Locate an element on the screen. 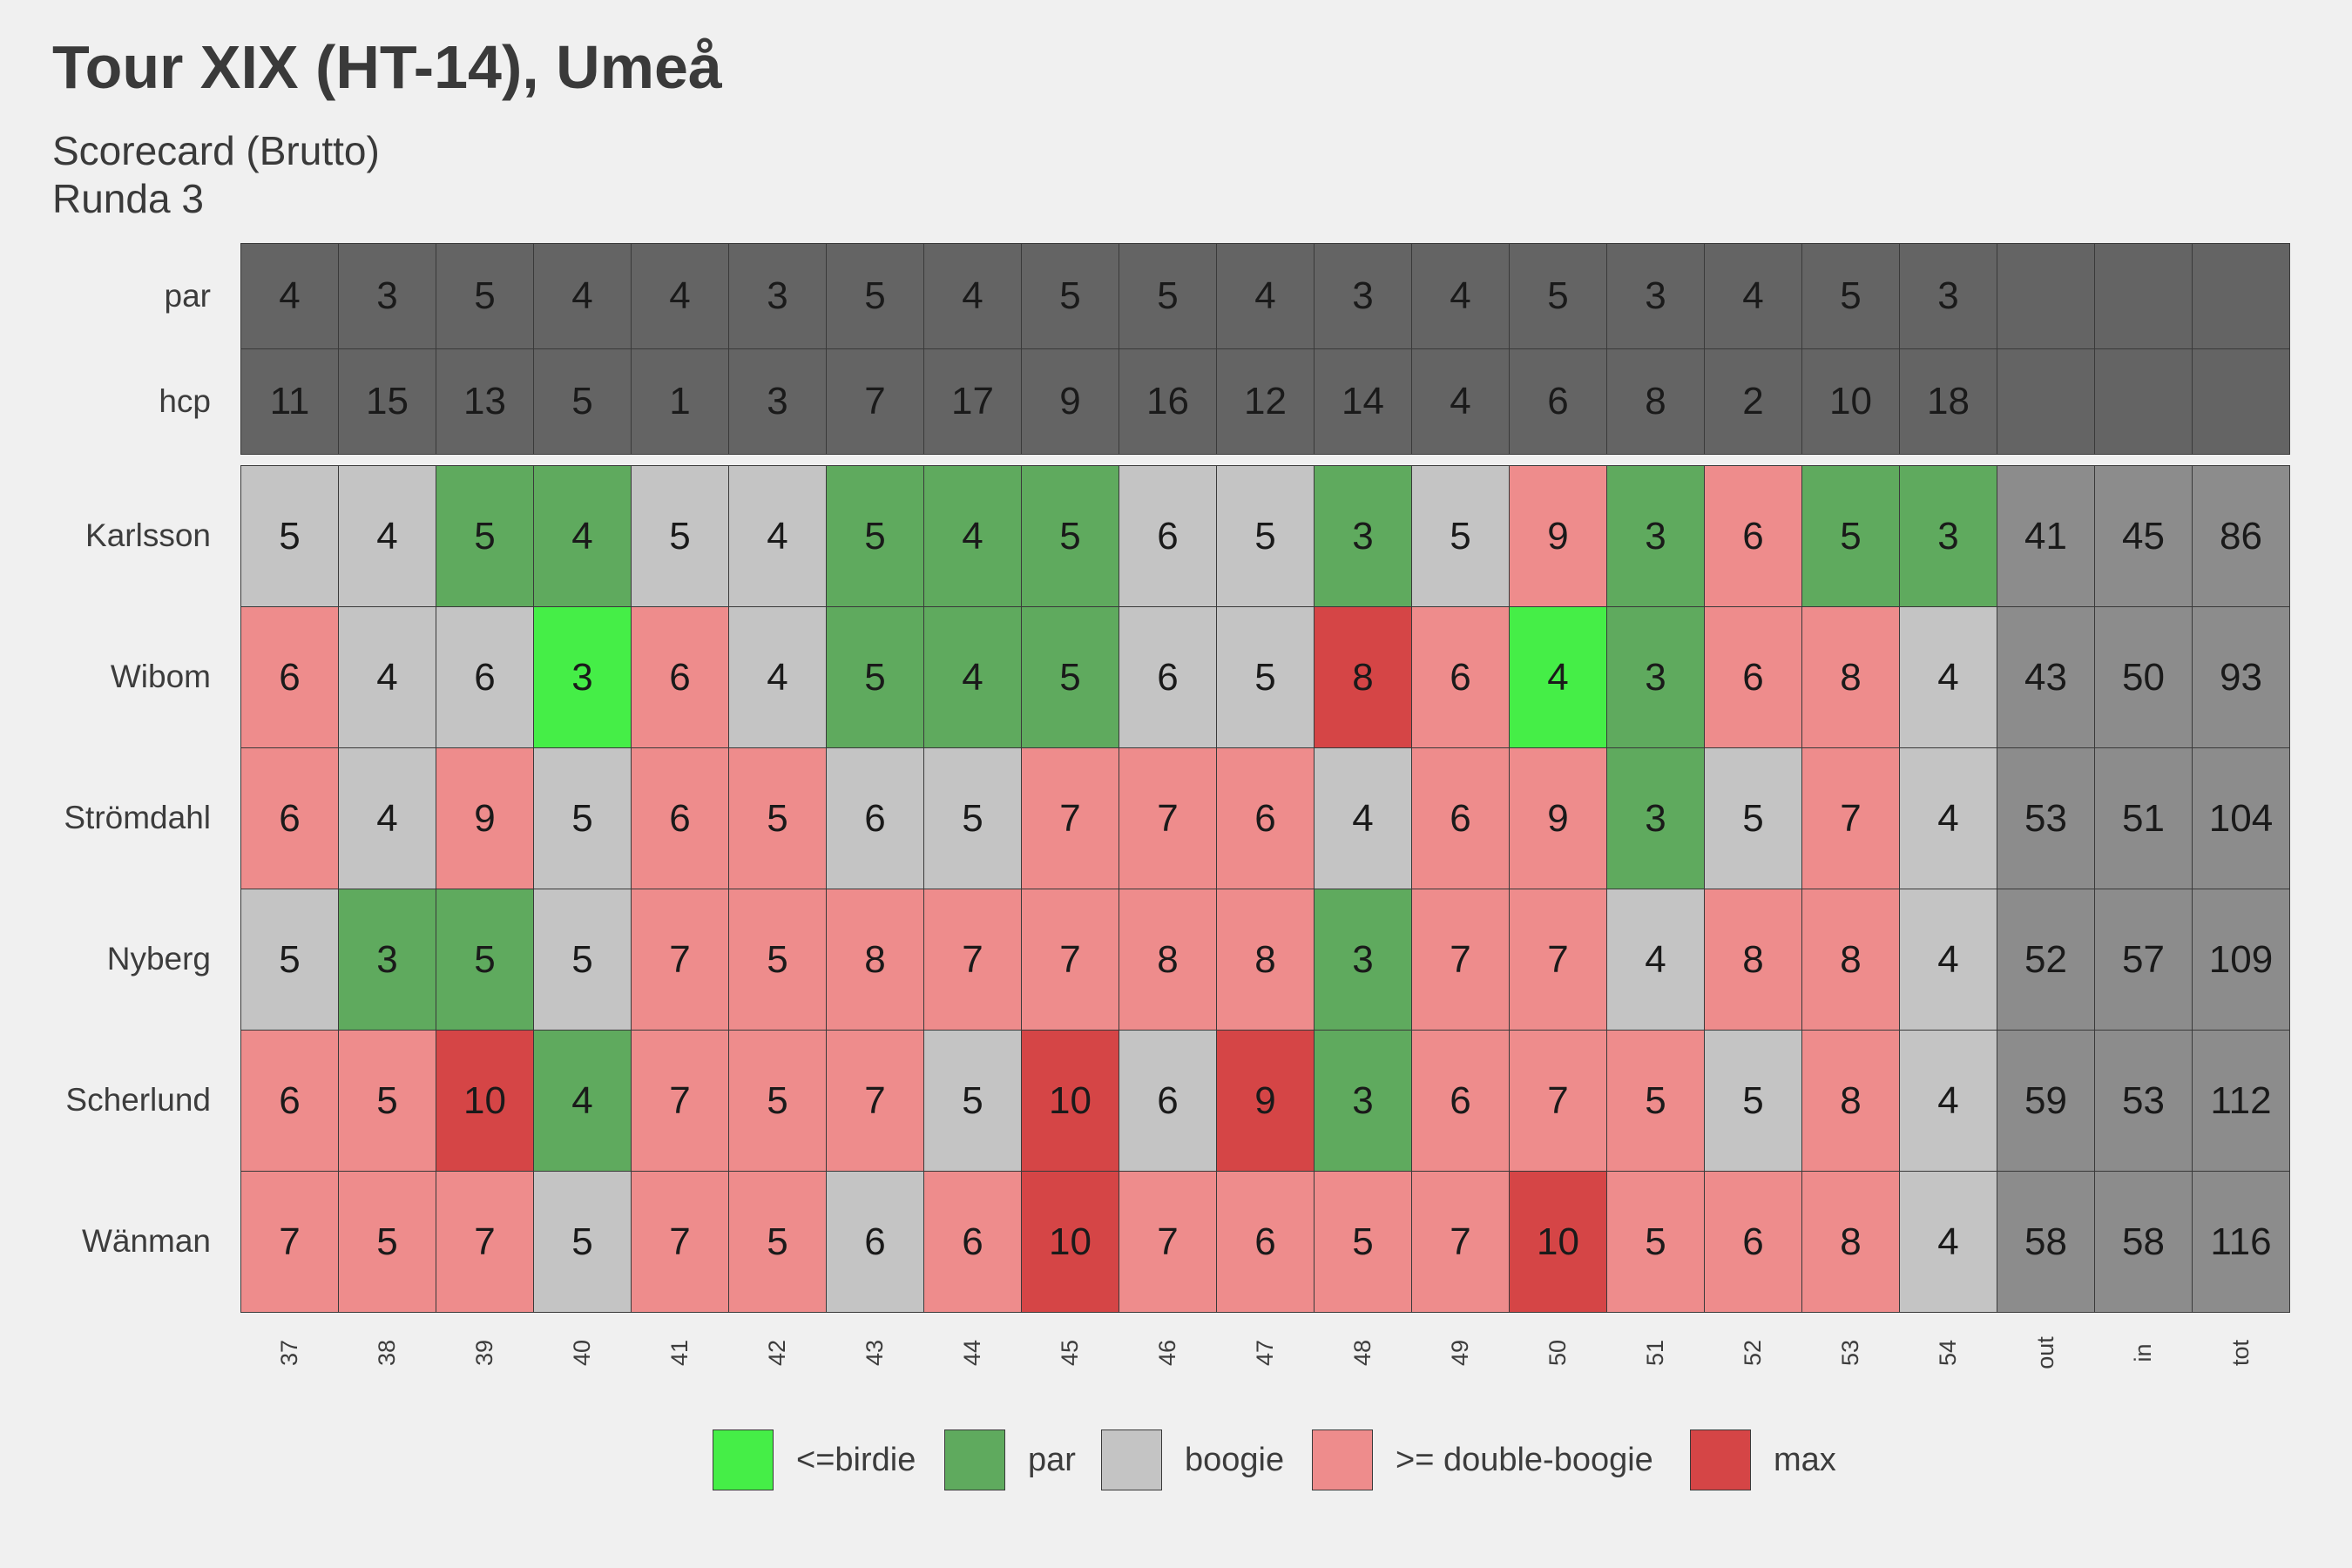 The image size is (2352, 1568). total-cell: 45 is located at coordinates (2143, 536).